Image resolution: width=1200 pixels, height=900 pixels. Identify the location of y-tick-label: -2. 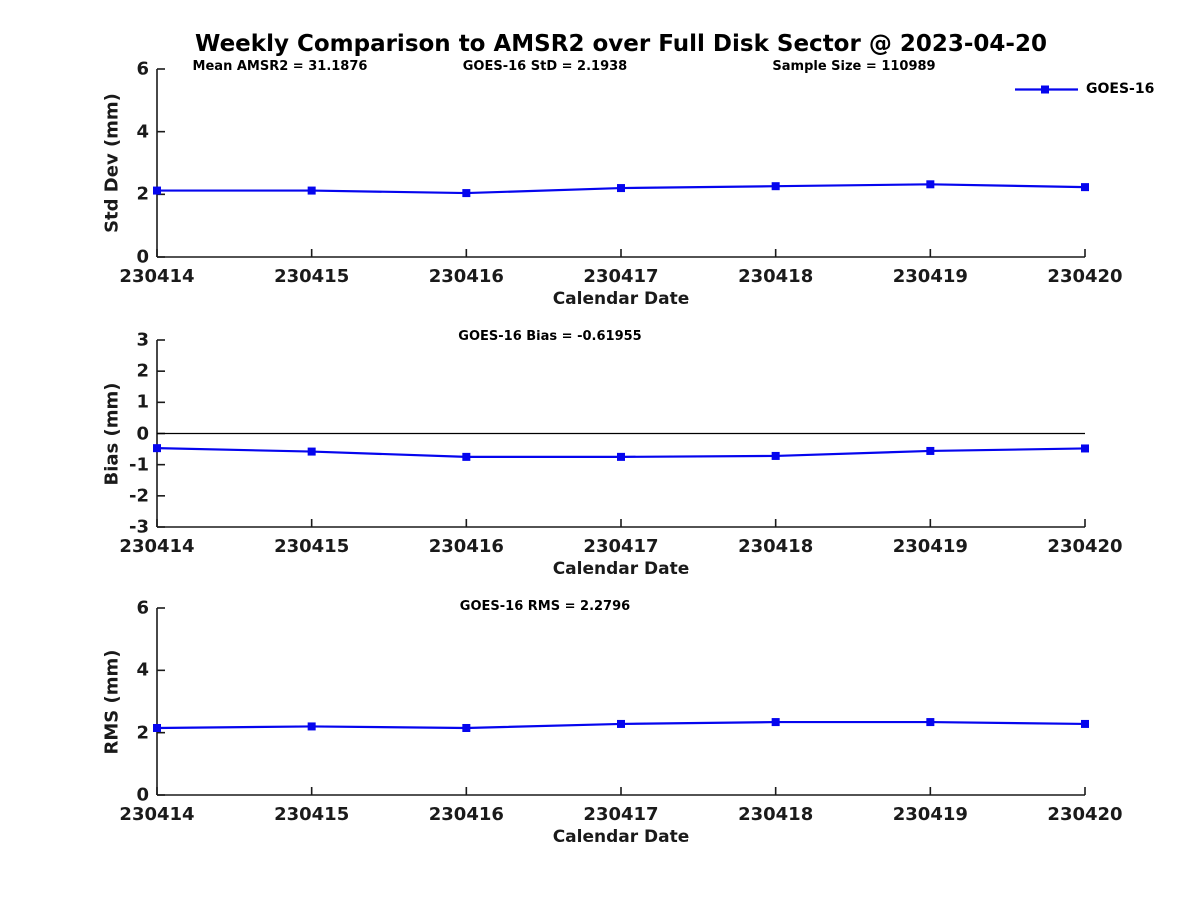
(139, 496).